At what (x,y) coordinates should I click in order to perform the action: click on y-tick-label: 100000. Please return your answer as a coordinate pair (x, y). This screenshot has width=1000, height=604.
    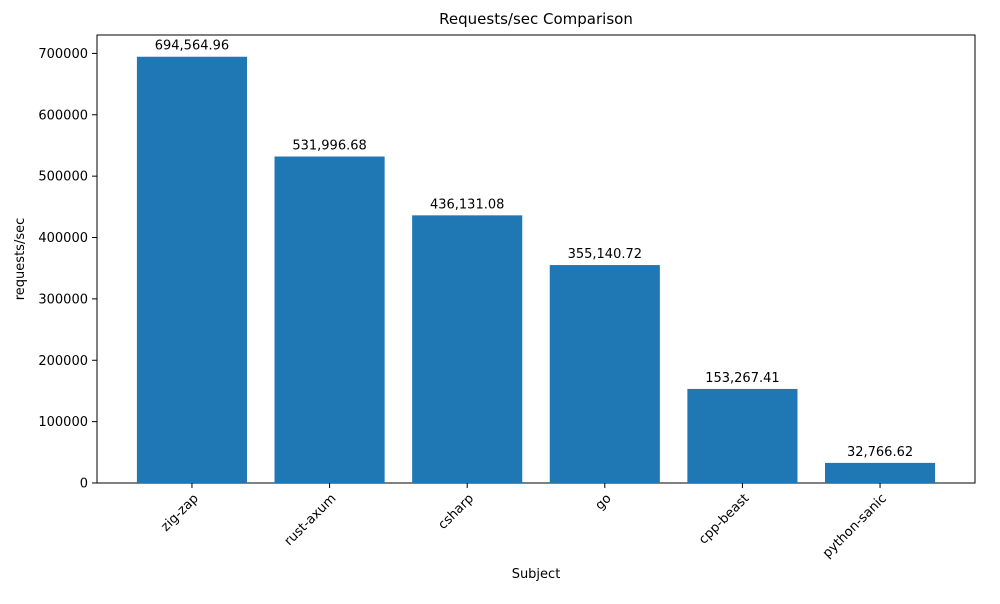
    Looking at the image, I should click on (63, 422).